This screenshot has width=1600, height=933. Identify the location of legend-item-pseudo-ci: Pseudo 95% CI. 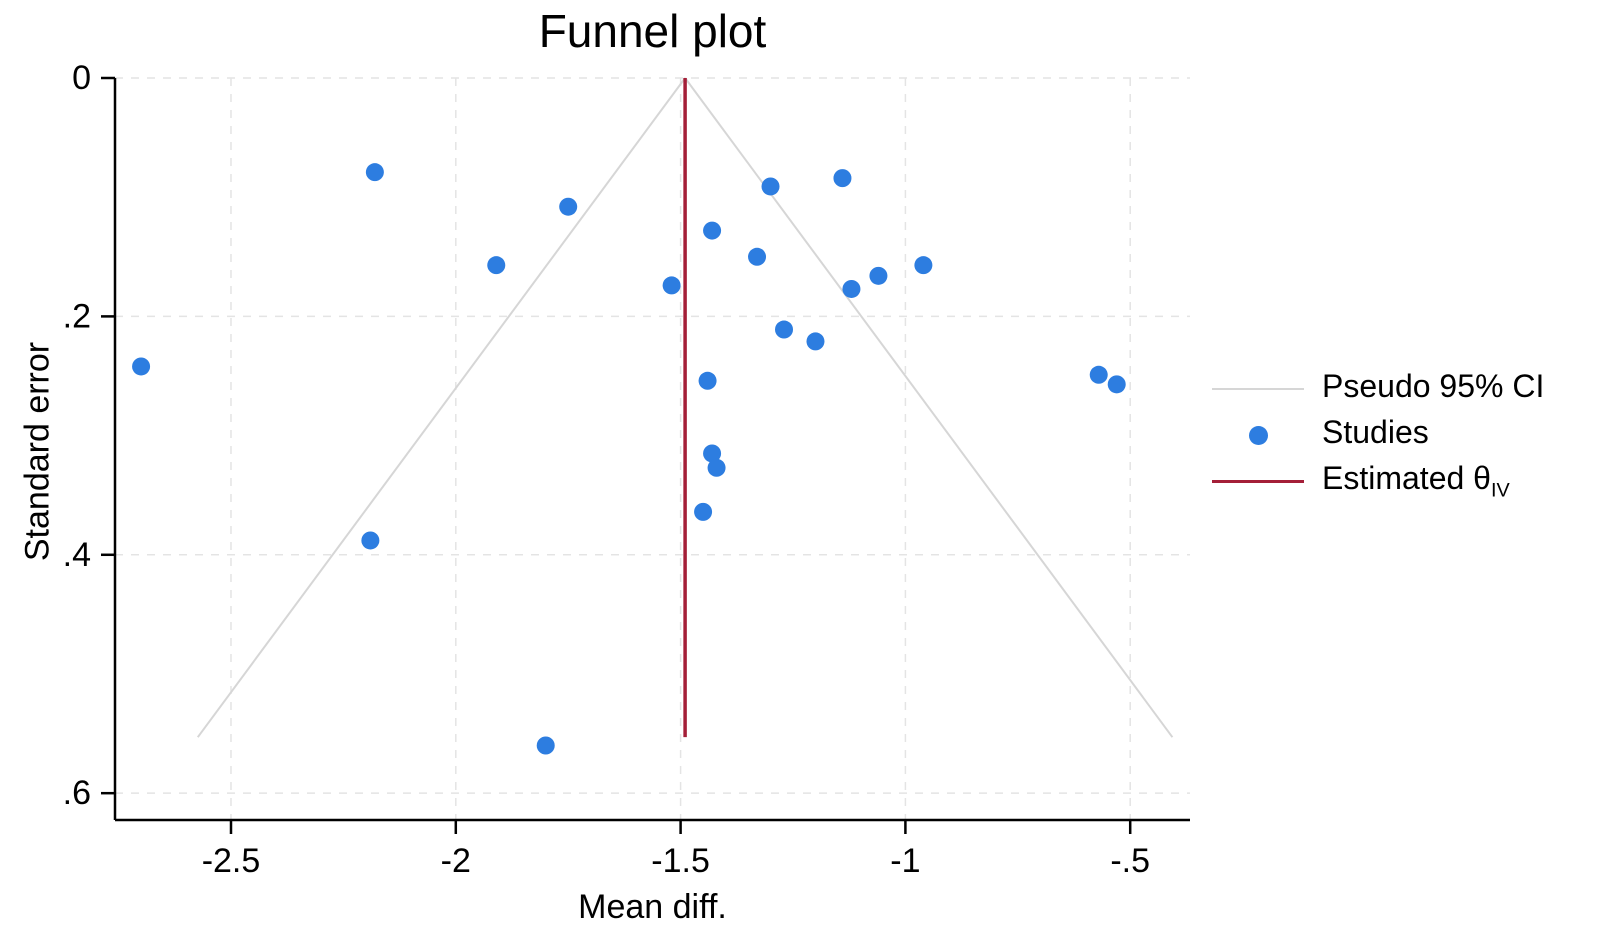
(1378, 389).